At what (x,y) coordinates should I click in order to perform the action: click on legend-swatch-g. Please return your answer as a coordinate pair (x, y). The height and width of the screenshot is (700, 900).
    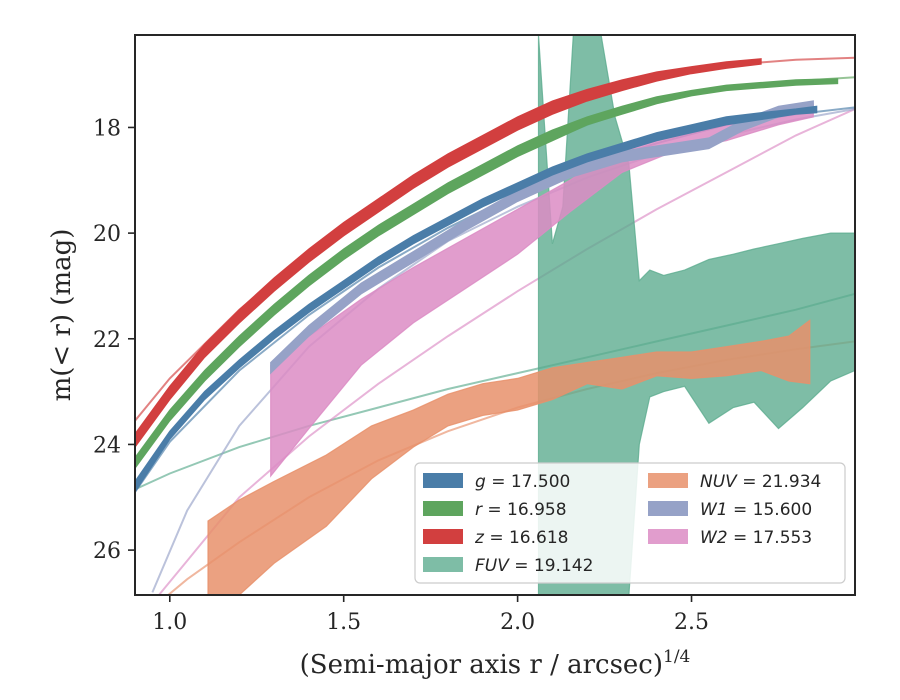
    Looking at the image, I should click on (443, 480).